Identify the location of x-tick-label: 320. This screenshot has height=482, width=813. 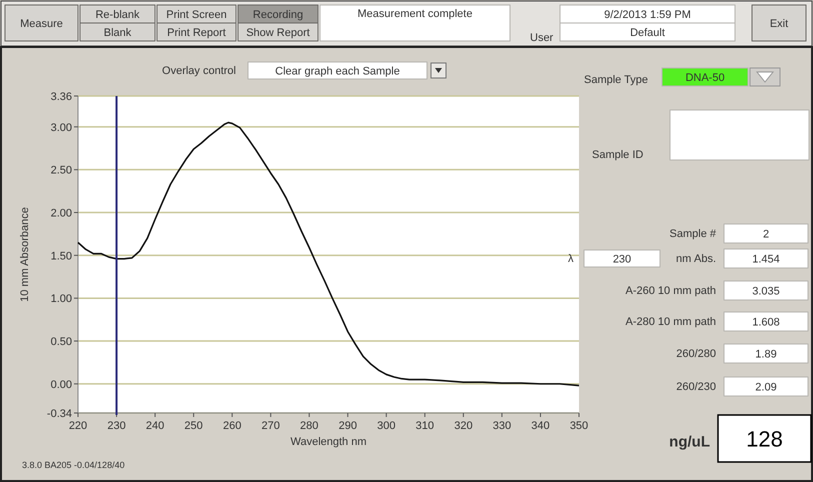
(463, 426).